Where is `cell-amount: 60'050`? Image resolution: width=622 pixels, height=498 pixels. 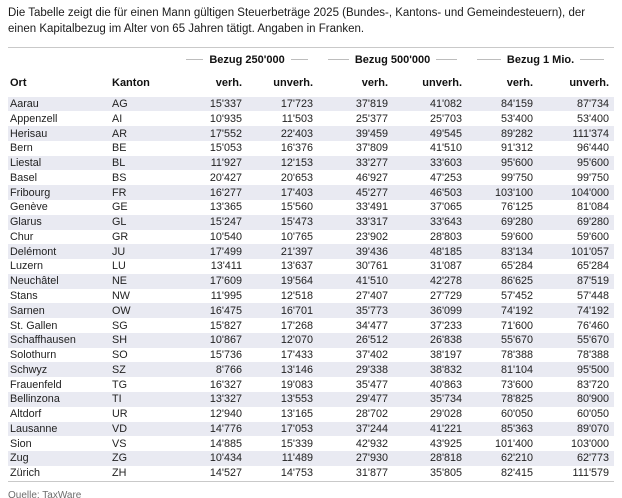
cell-amount: 60'050 is located at coordinates (593, 414).